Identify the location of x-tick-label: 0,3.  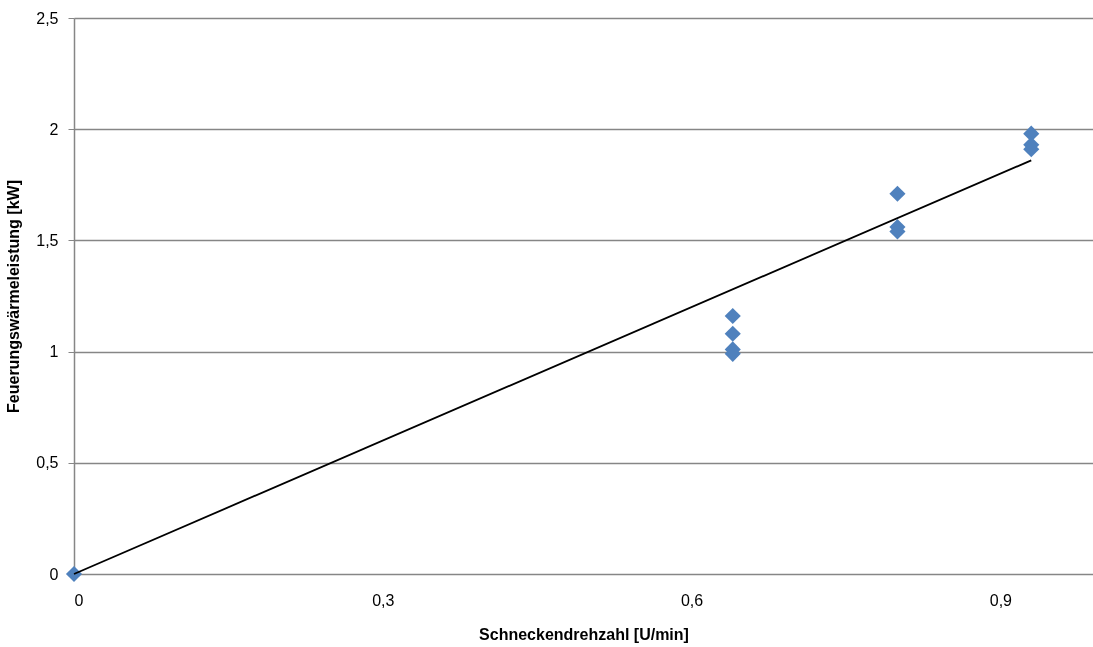
(383, 600).